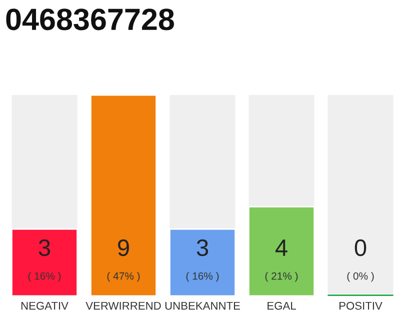 Image resolution: width=410 pixels, height=320 pixels. I want to click on annotation: ( 47% ), so click(123, 277).